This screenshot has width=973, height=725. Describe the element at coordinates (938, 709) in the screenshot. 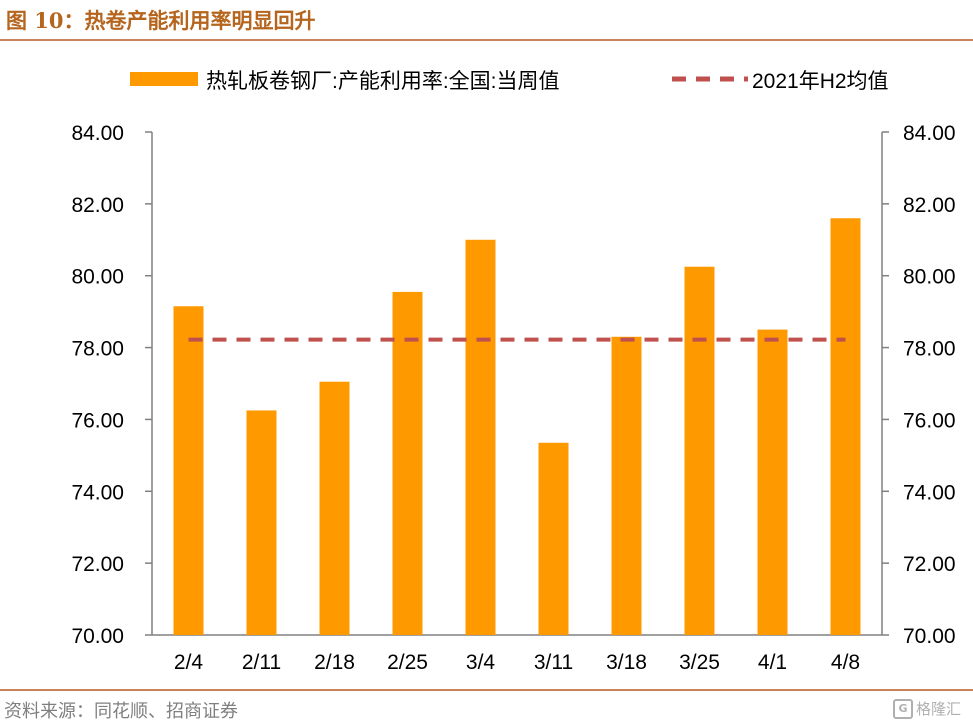

I see `watermark-text: 格隆汇` at that location.